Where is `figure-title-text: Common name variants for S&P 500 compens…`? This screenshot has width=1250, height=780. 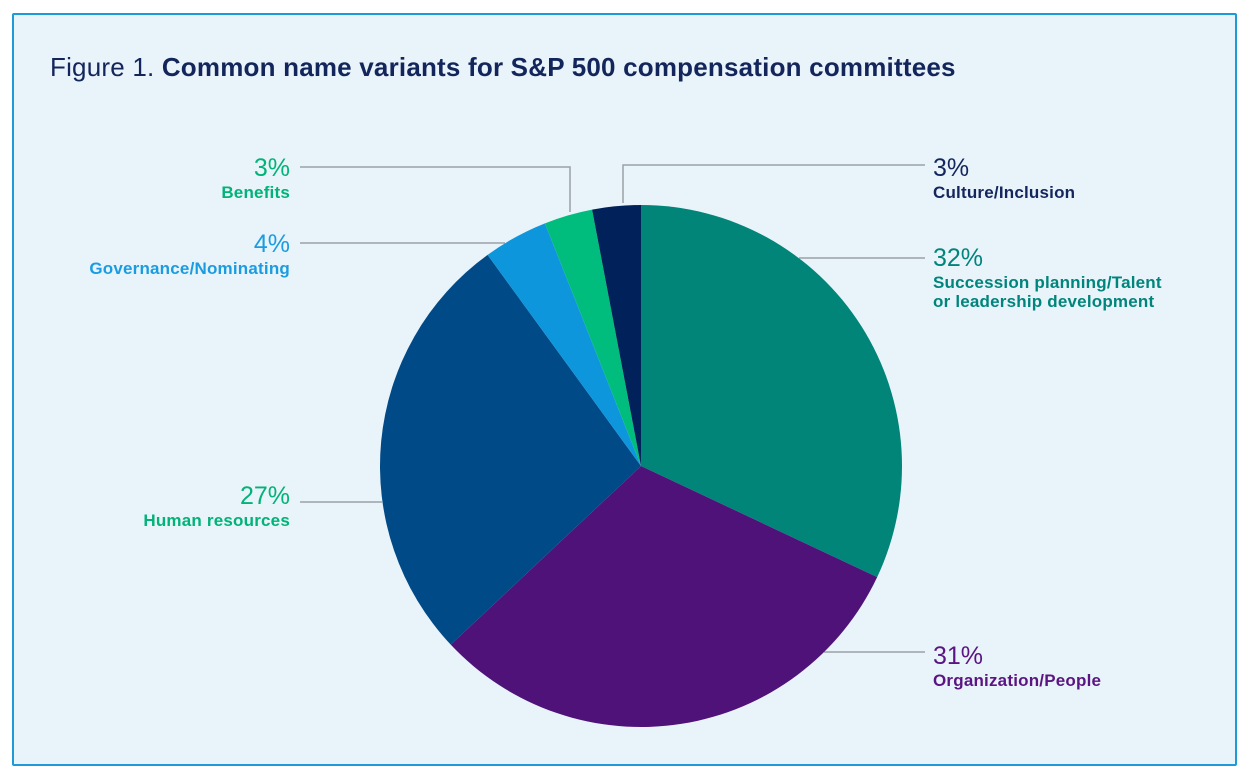 figure-title-text: Common name variants for S&P 500 compens… is located at coordinates (558, 67).